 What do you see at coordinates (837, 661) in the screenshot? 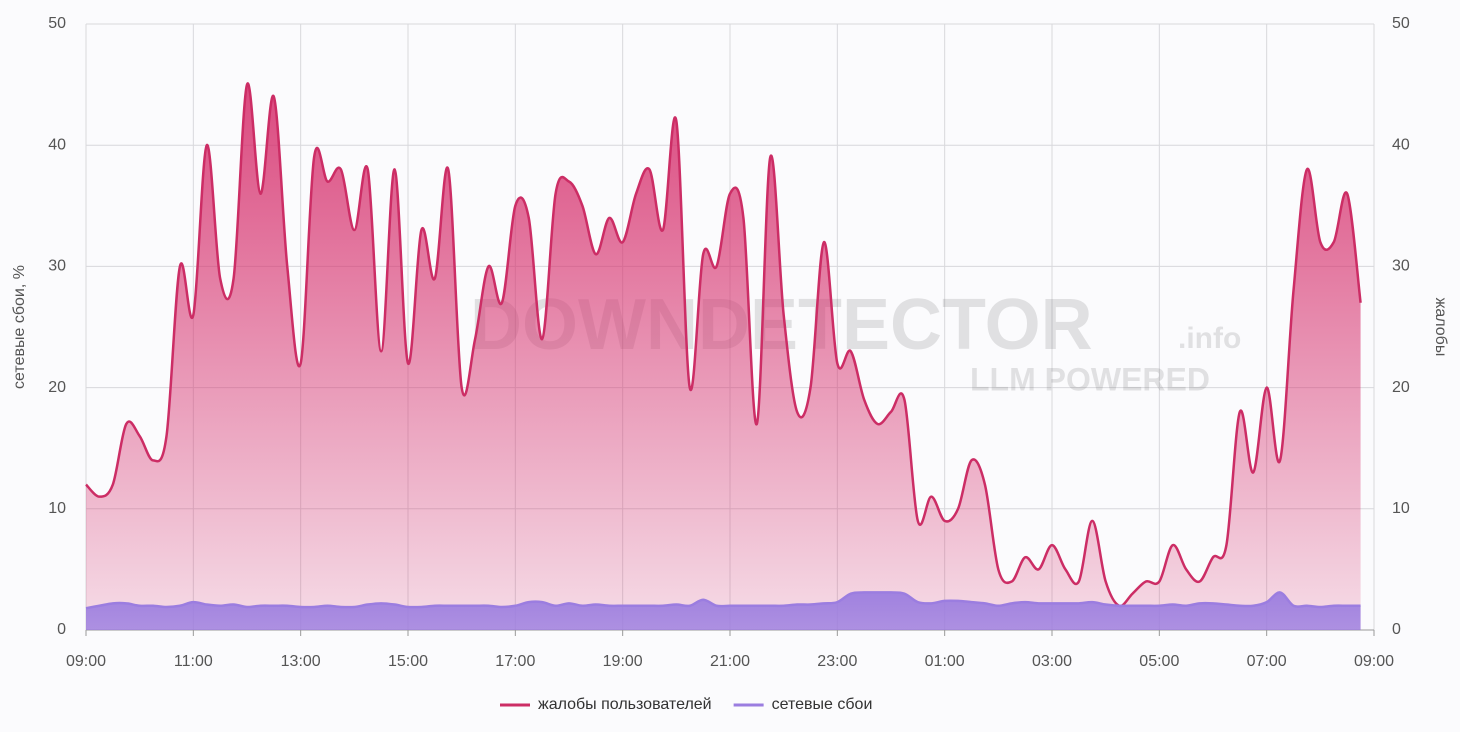
I see `x-tick-label: 23:00` at bounding box center [837, 661].